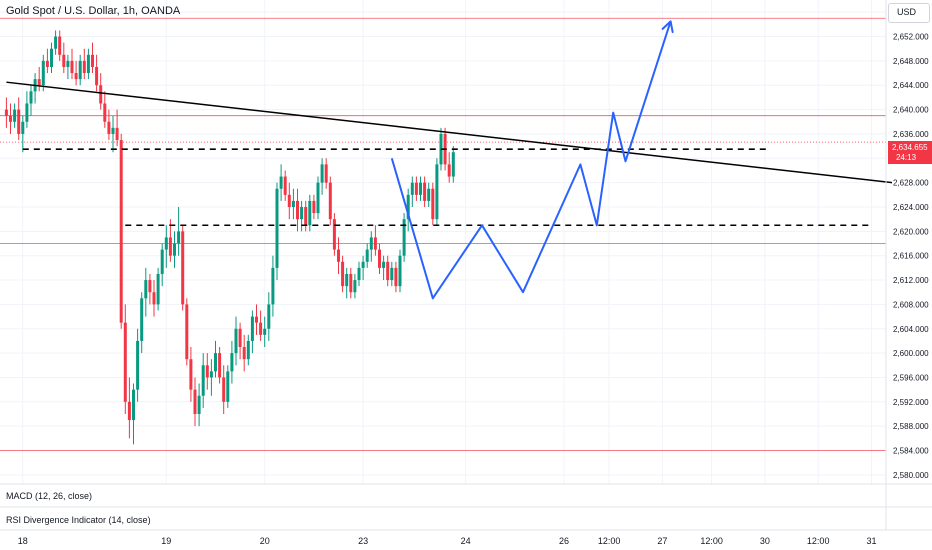  What do you see at coordinates (911, 61) in the screenshot?
I see `price-tick-label: 2,648.000` at bounding box center [911, 61].